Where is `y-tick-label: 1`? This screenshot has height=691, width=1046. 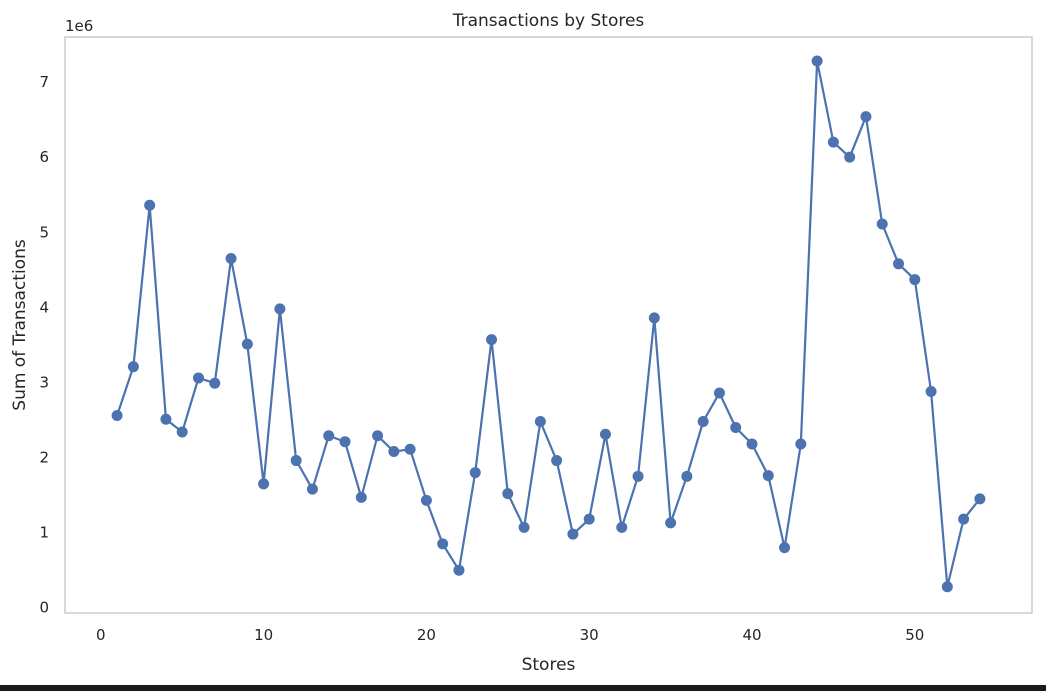 y-tick-label: 1 is located at coordinates (44, 533).